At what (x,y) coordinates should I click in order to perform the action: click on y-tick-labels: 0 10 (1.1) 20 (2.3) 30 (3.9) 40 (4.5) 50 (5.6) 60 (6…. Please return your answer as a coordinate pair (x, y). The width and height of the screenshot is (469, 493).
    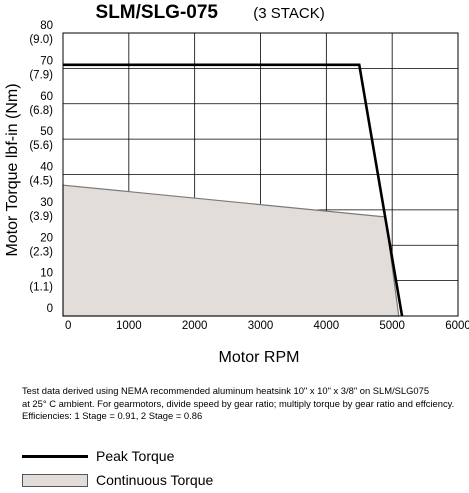
    Looking at the image, I should click on (41, 167).